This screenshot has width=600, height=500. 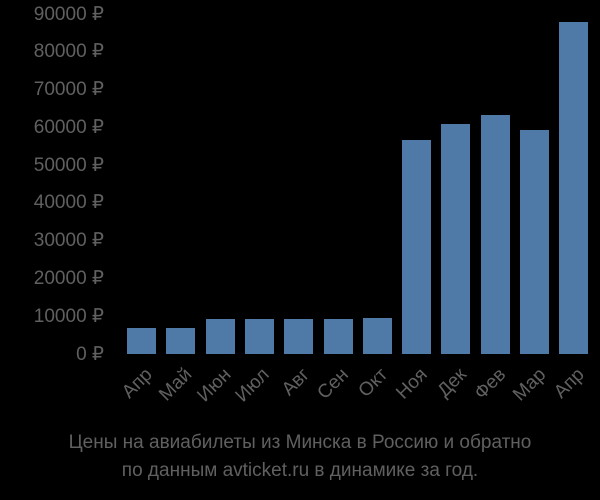 I want to click on x-tick-label: Дек, so click(x=452, y=383).